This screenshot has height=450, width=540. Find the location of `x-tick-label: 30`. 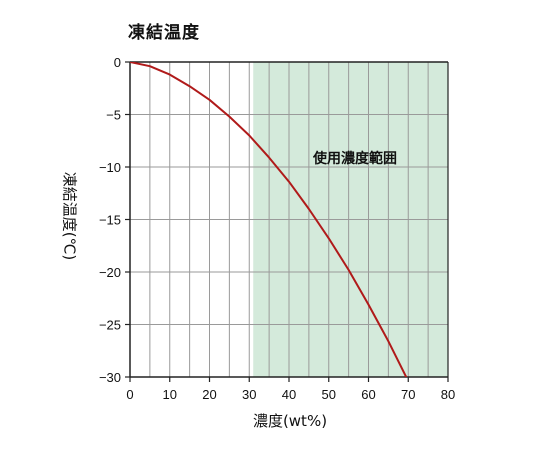

x-tick-label: 30 is located at coordinates (249, 394).